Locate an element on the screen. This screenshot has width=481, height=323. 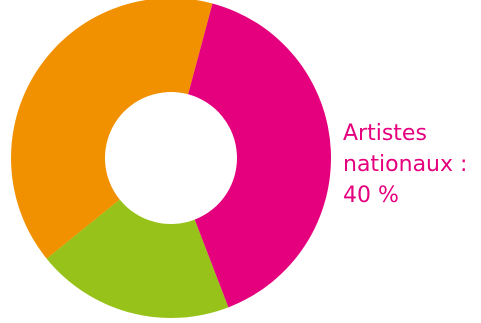
slice-label-line-3: 40 % is located at coordinates (371, 195).